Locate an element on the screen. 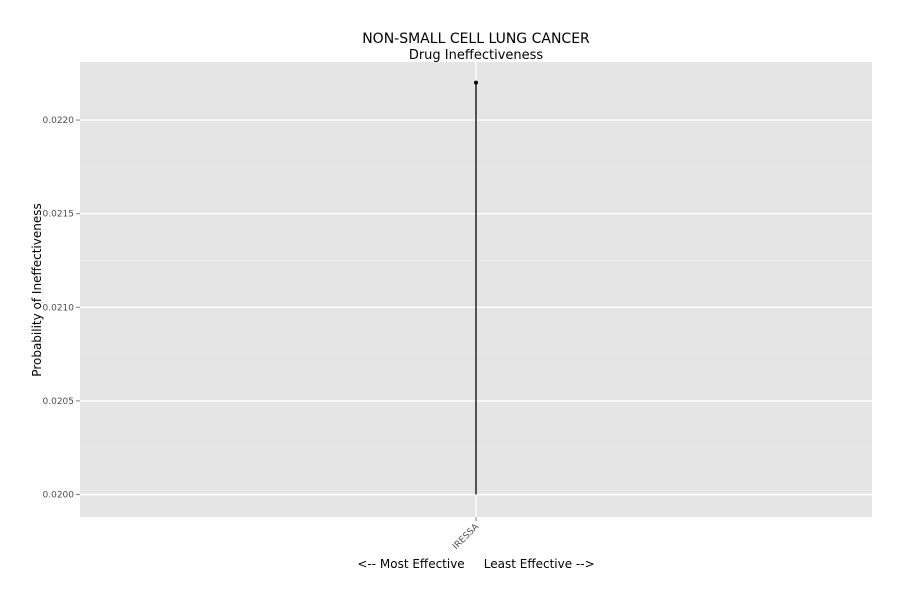 The height and width of the screenshot is (600, 900). x-axis-ticks: IRESSA is located at coordinates (466, 534).